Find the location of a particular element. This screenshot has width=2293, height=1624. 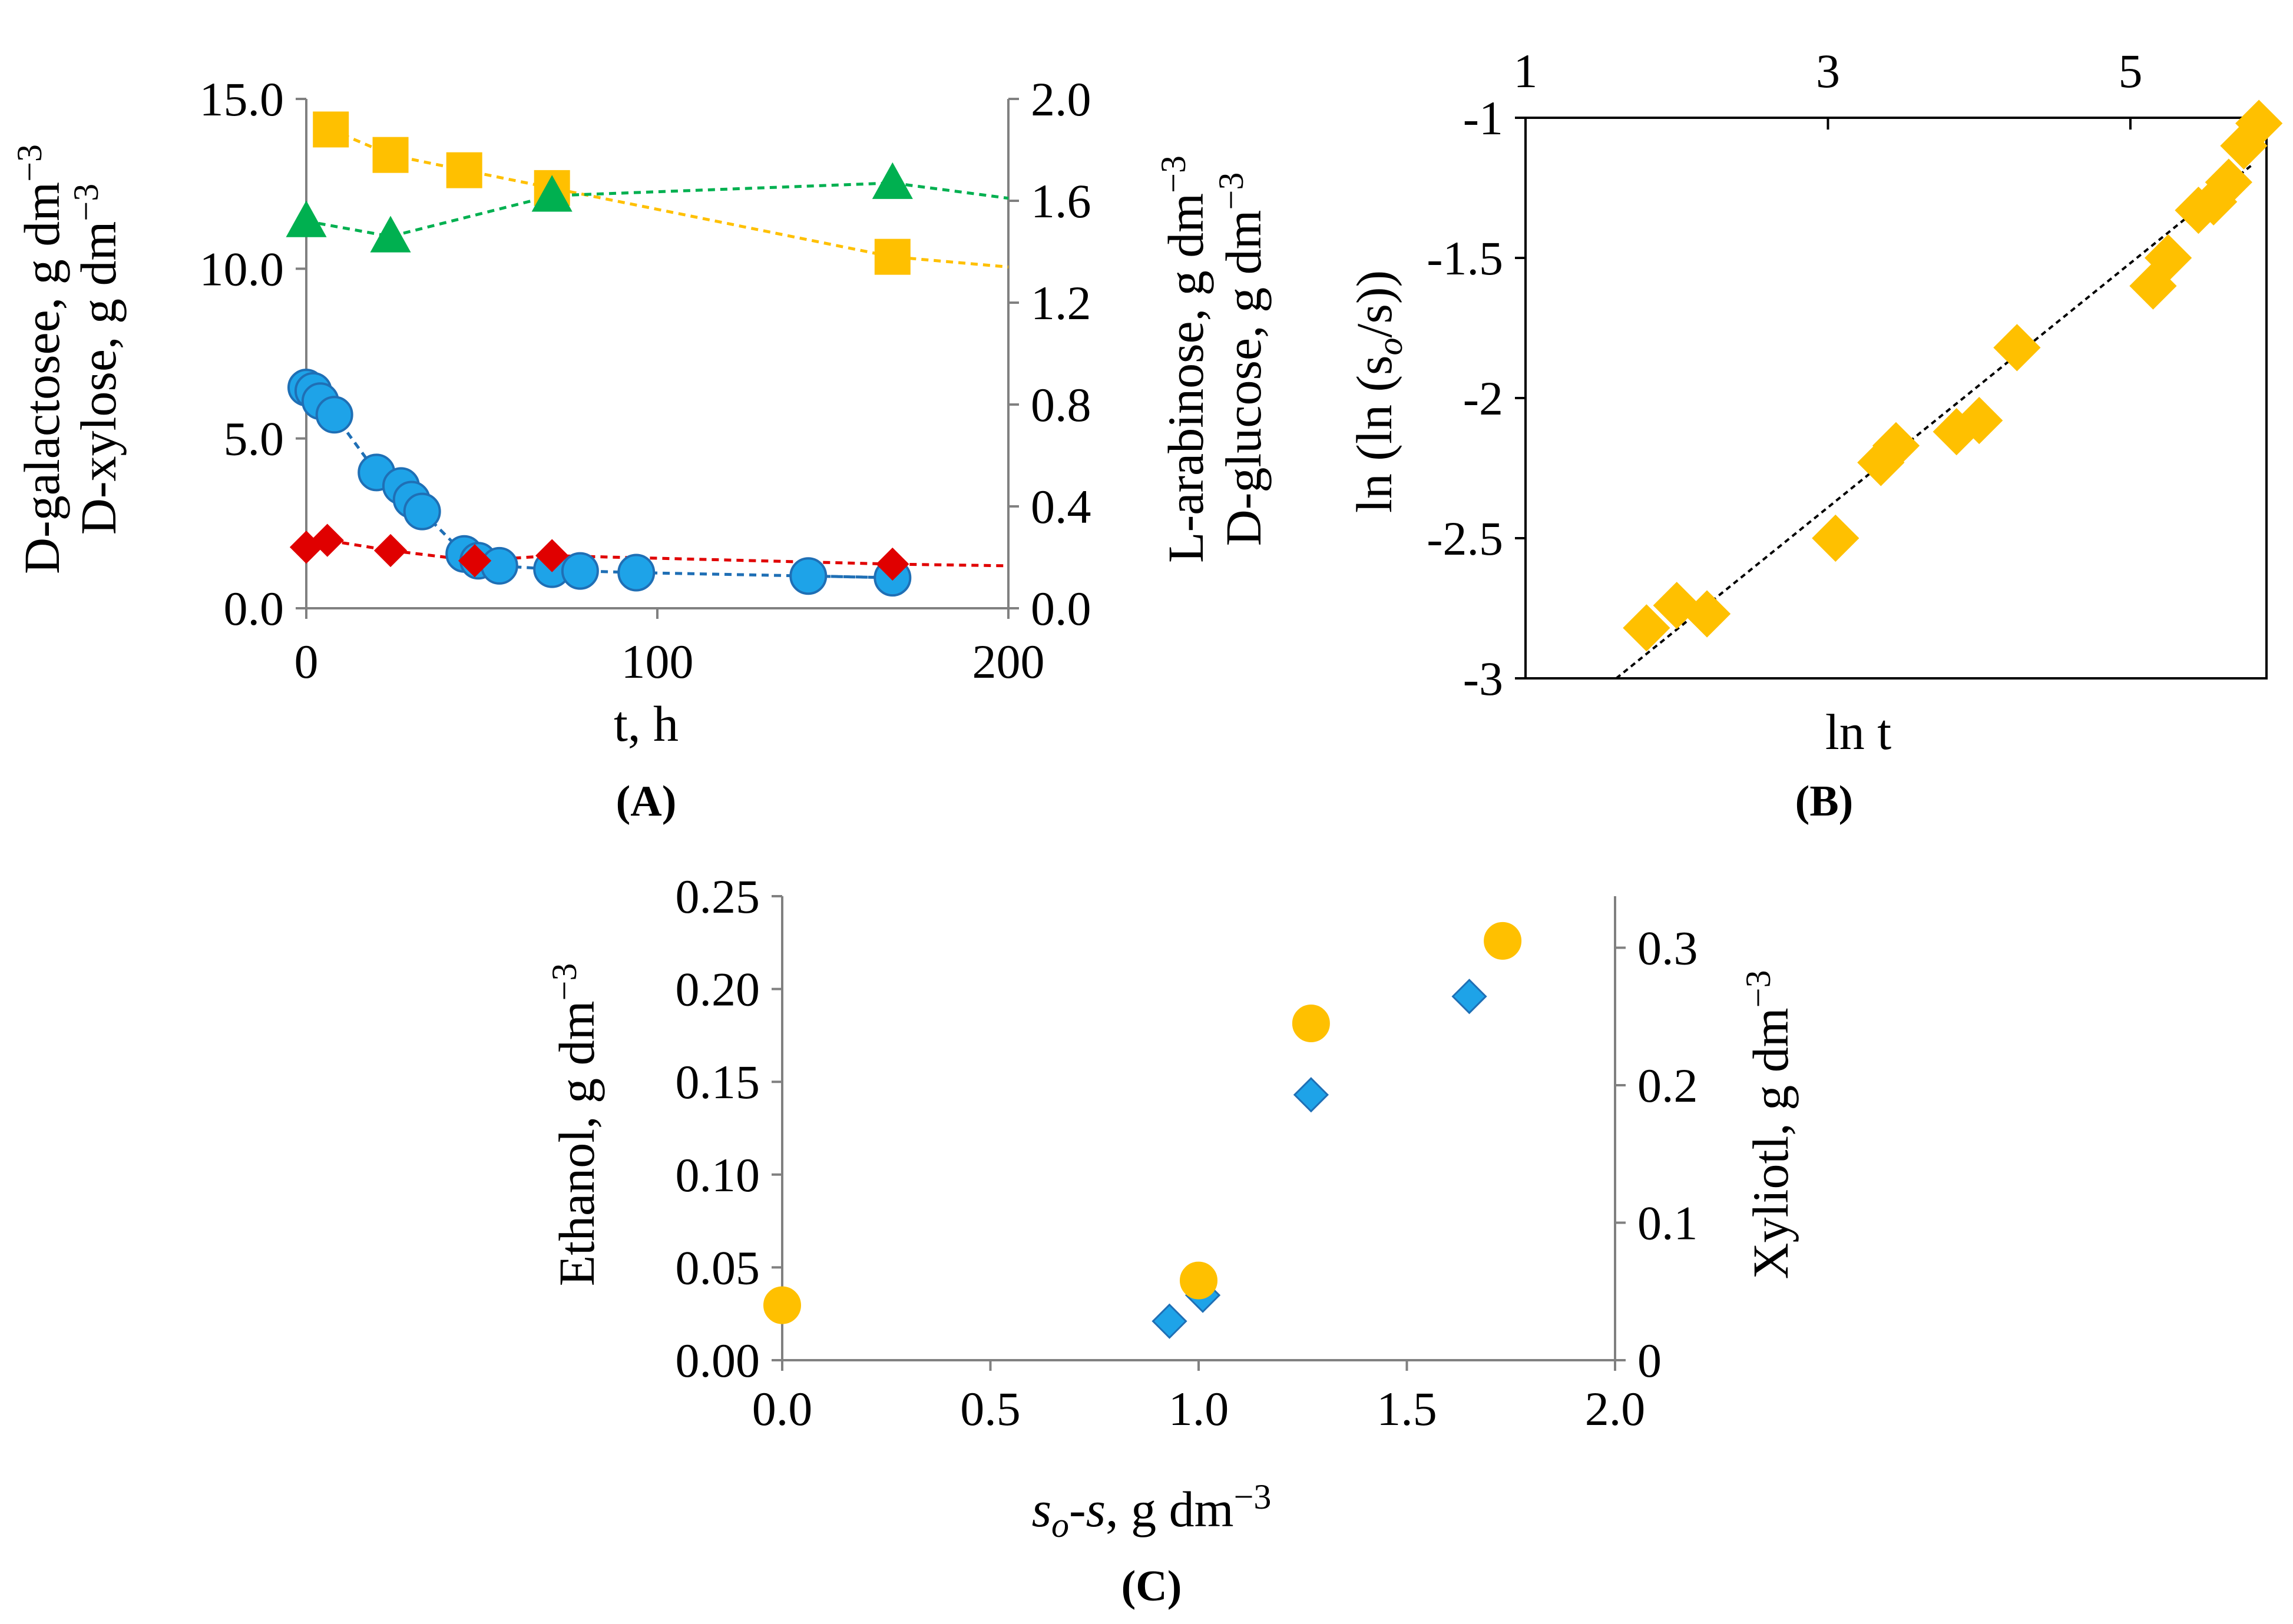

panel-c-data-points is located at coordinates (1142, 1130).